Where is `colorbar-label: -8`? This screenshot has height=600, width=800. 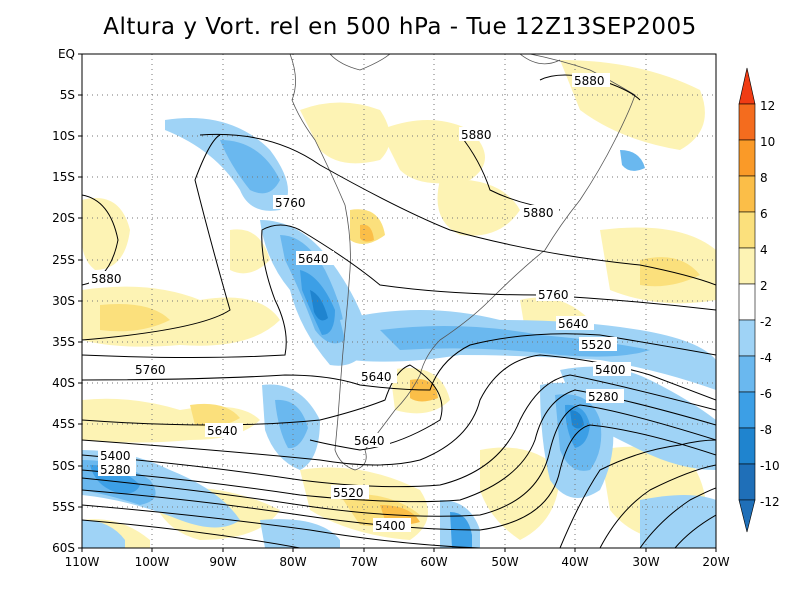 colorbar-label: -8 is located at coordinates (766, 430).